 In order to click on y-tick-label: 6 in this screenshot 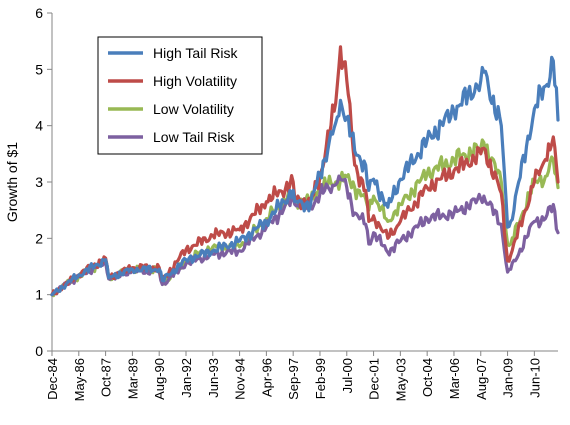, I will do `click(39, 13)`.